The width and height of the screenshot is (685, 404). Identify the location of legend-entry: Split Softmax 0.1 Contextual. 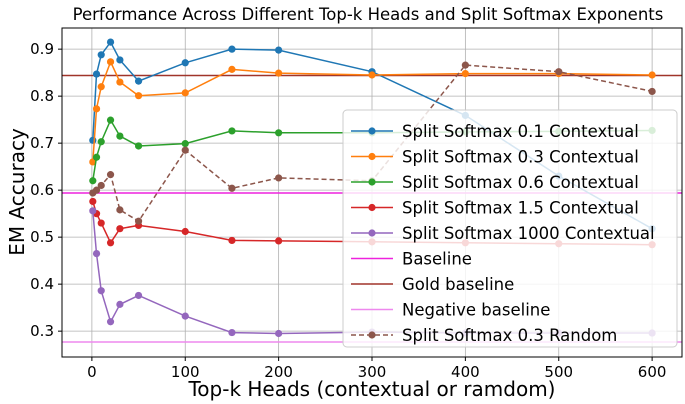
(495, 131).